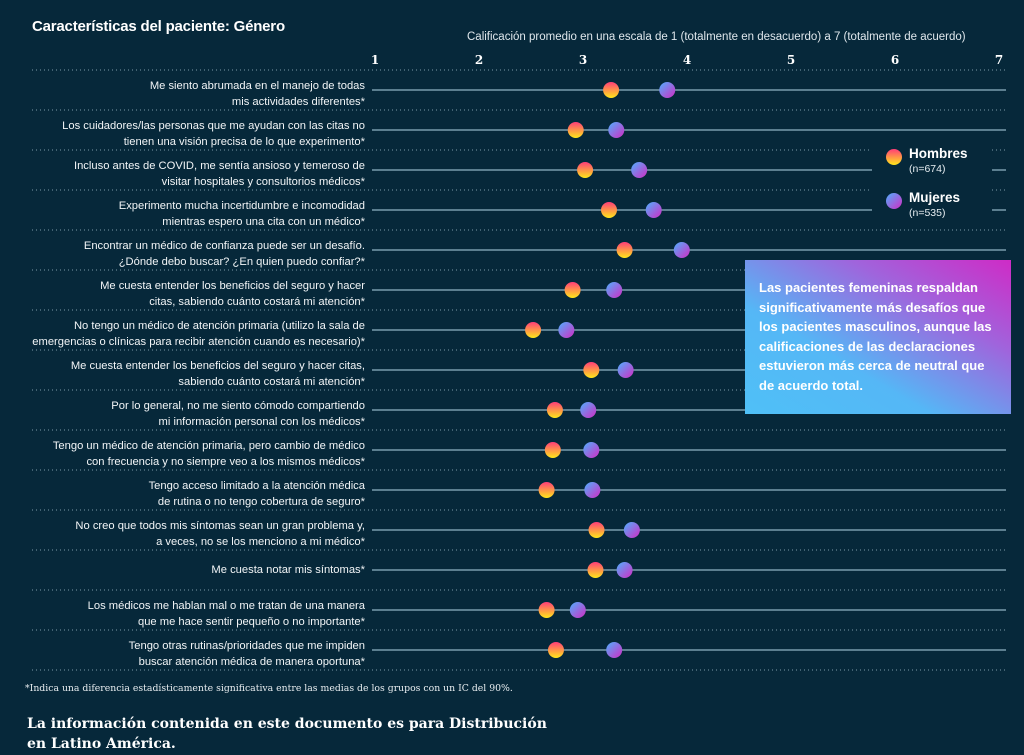 Image resolution: width=1024 pixels, height=755 pixels. What do you see at coordinates (261, 422) in the screenshot?
I see `row-label-line: mi información personal con los médicos*` at bounding box center [261, 422].